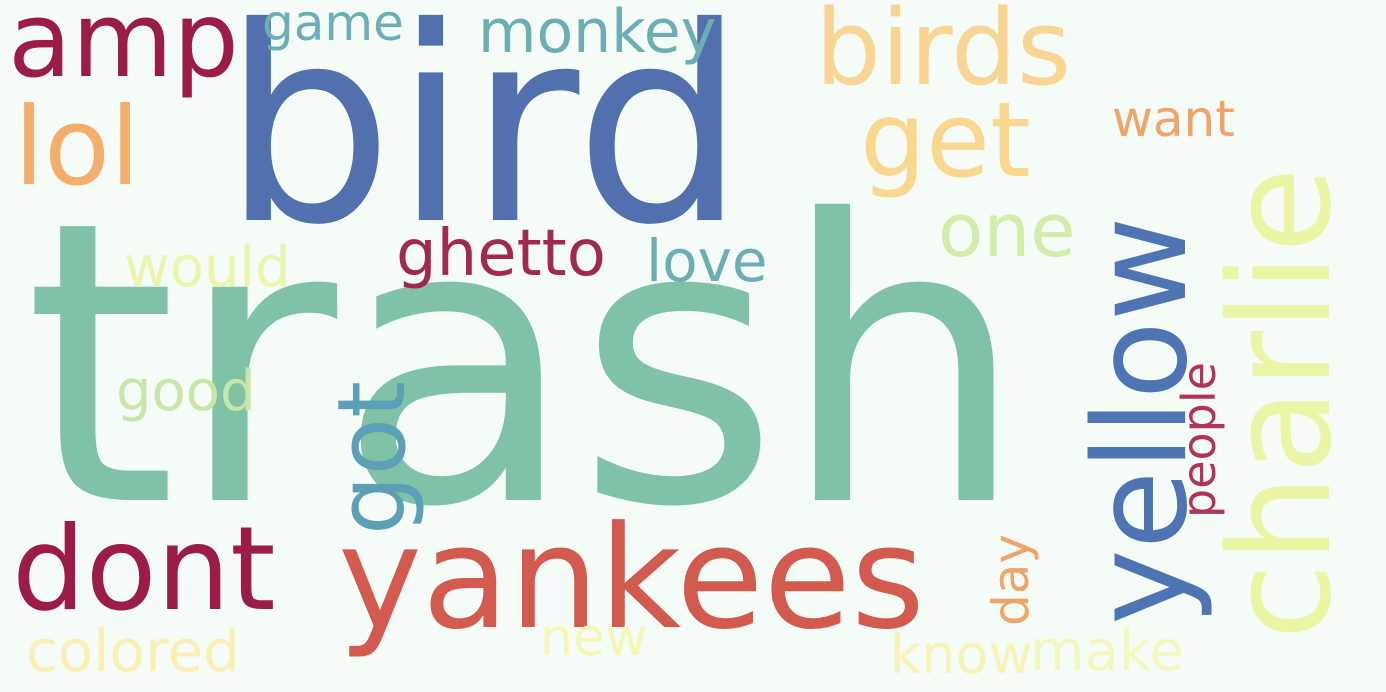 The width and height of the screenshot is (1386, 692). I want to click on word-get: get, so click(945, 140).